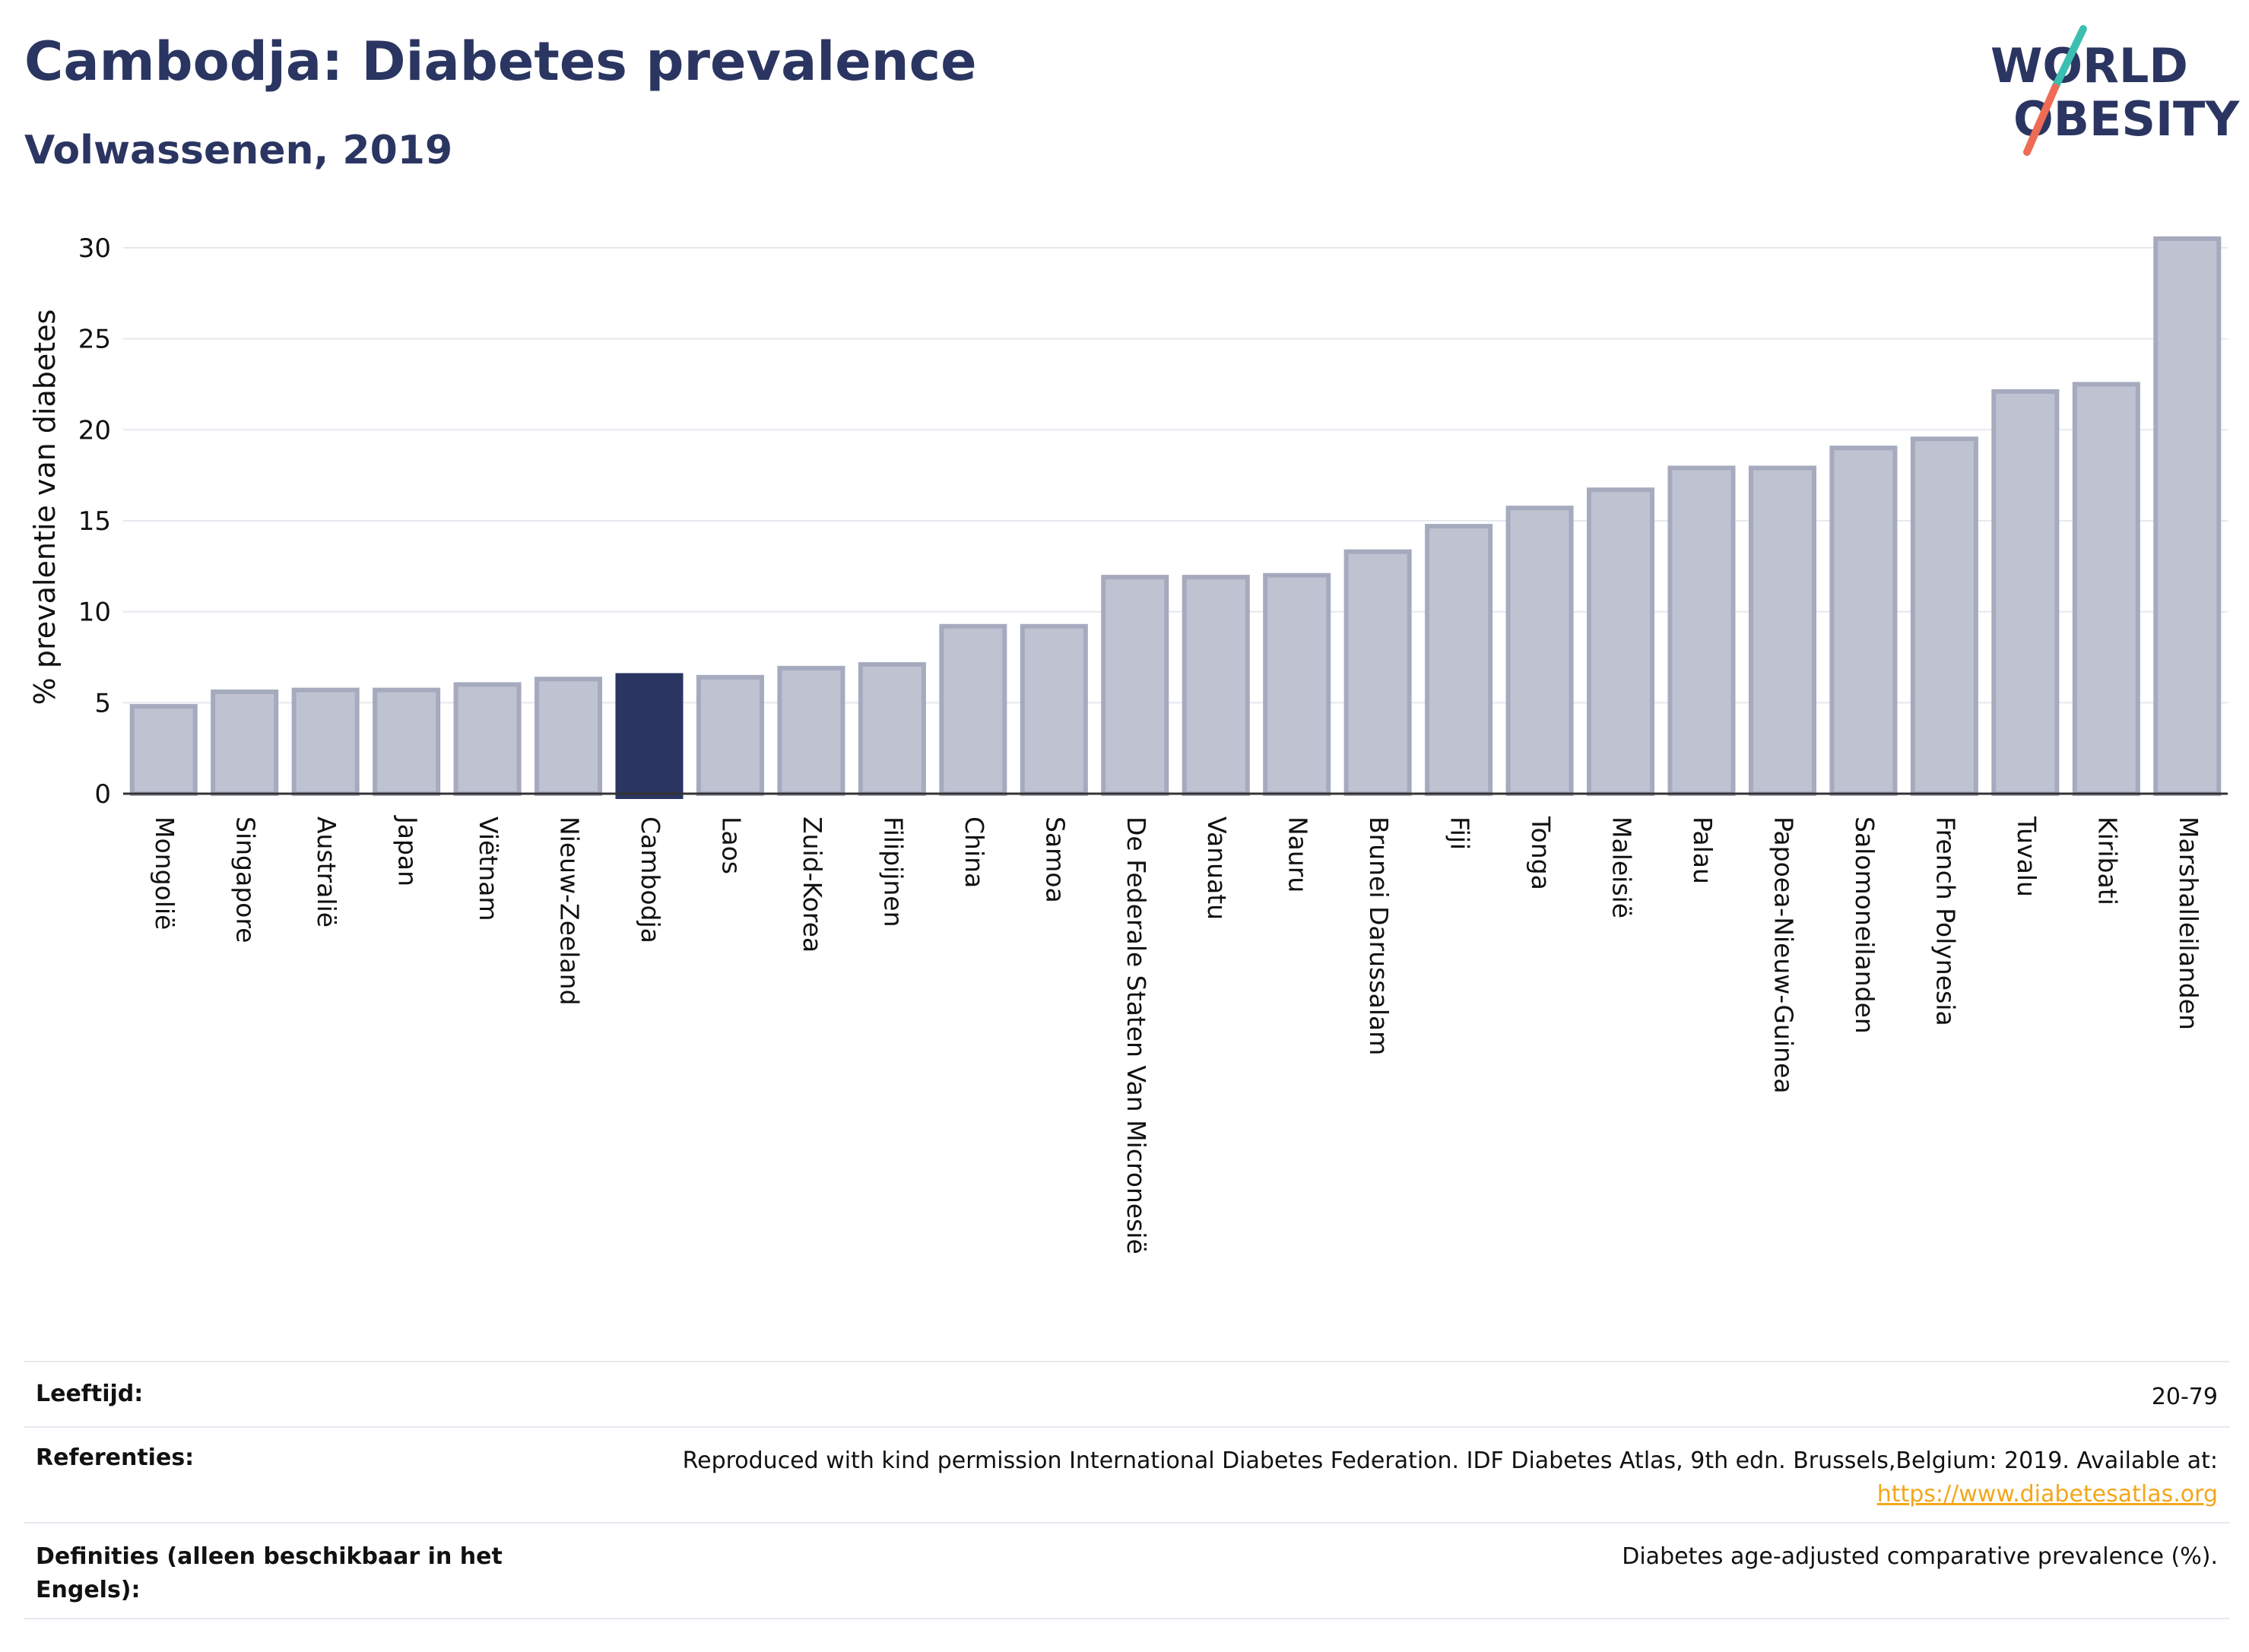  I want to click on x-tick-label: Tonga, so click(1541, 853).